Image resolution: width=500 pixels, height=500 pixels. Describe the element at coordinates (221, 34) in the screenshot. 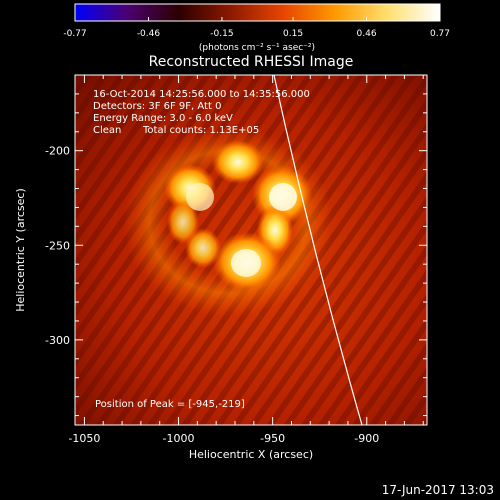

I see `colorbar-tick-label: -0.15` at that location.